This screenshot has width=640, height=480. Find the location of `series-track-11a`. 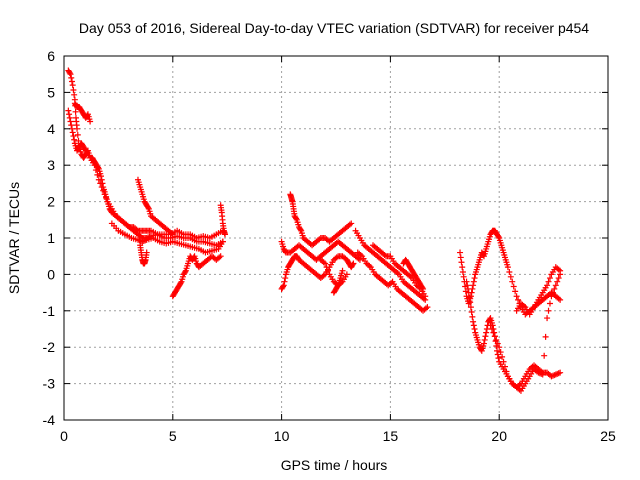

series-track-11a is located at coordinates (390, 265).